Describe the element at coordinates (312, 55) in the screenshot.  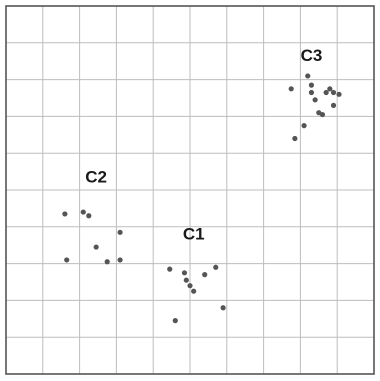
I see `cluster-label-c3: C3` at that location.